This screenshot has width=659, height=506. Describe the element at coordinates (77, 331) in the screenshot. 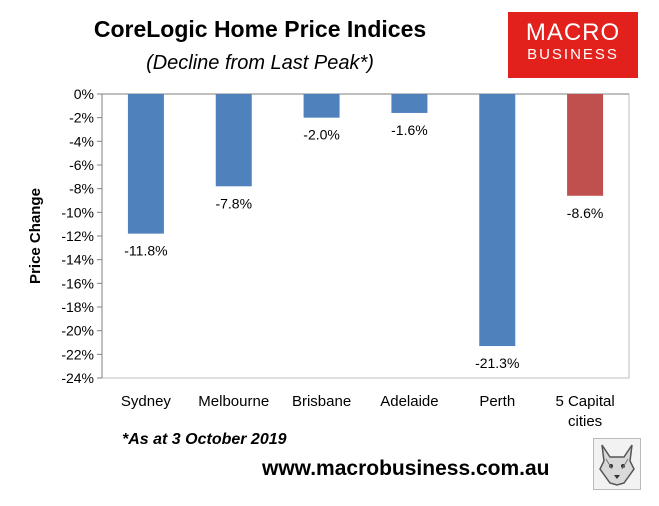

I see `y-tick-label: -20%` at that location.